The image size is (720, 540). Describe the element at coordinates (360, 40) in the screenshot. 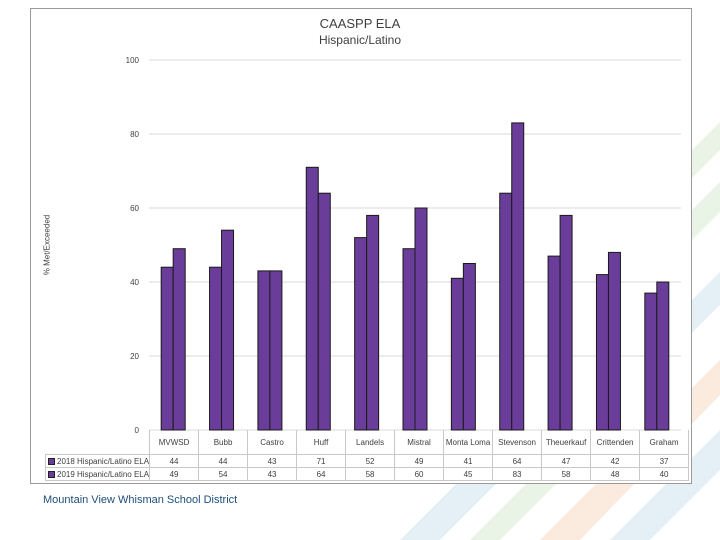

I see `chart-subtitle: Hispanic/Latino` at that location.